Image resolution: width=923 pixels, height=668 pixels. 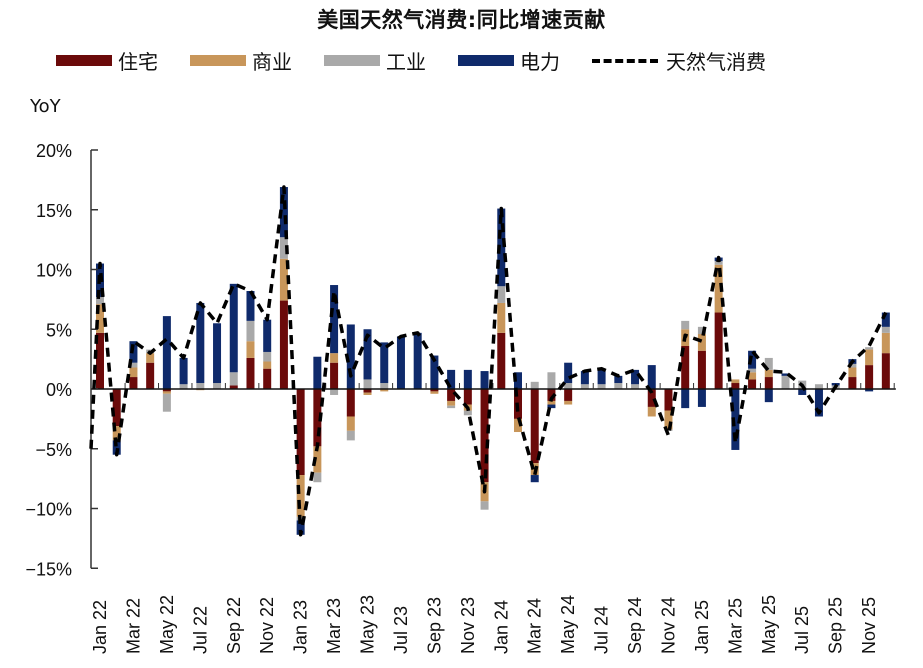 What do you see at coordinates (234, 625) in the screenshot?
I see `x-tick-label: Sep 22` at bounding box center [234, 625].